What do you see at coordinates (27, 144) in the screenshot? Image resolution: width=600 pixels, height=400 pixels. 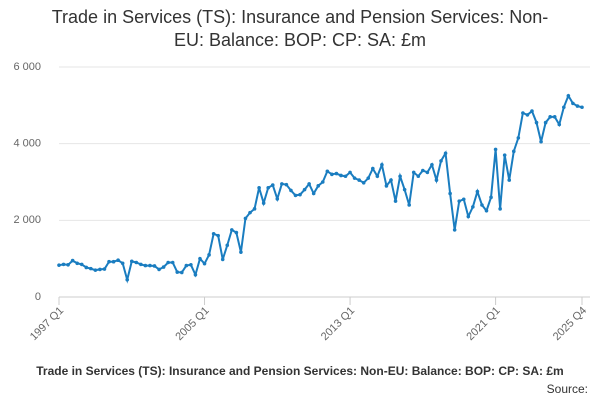 I see `y-tick-label: 4 000` at bounding box center [27, 144].